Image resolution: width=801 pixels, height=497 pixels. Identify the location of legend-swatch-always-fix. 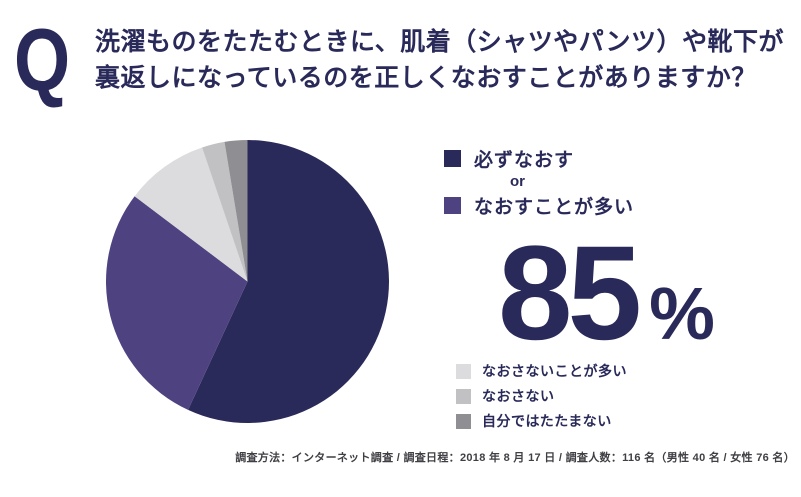
(452, 158).